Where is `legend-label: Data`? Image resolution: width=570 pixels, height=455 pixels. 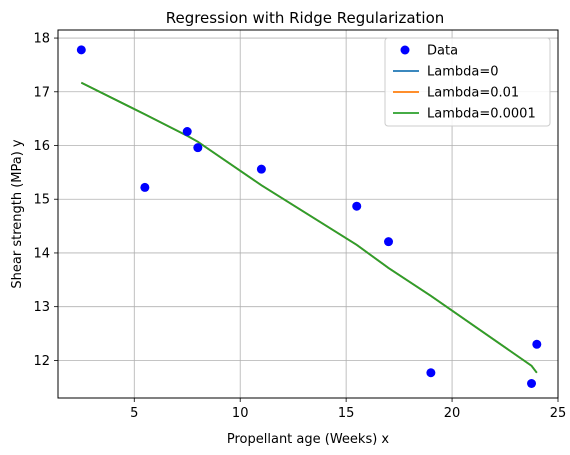 legend-label: Data is located at coordinates (442, 51).